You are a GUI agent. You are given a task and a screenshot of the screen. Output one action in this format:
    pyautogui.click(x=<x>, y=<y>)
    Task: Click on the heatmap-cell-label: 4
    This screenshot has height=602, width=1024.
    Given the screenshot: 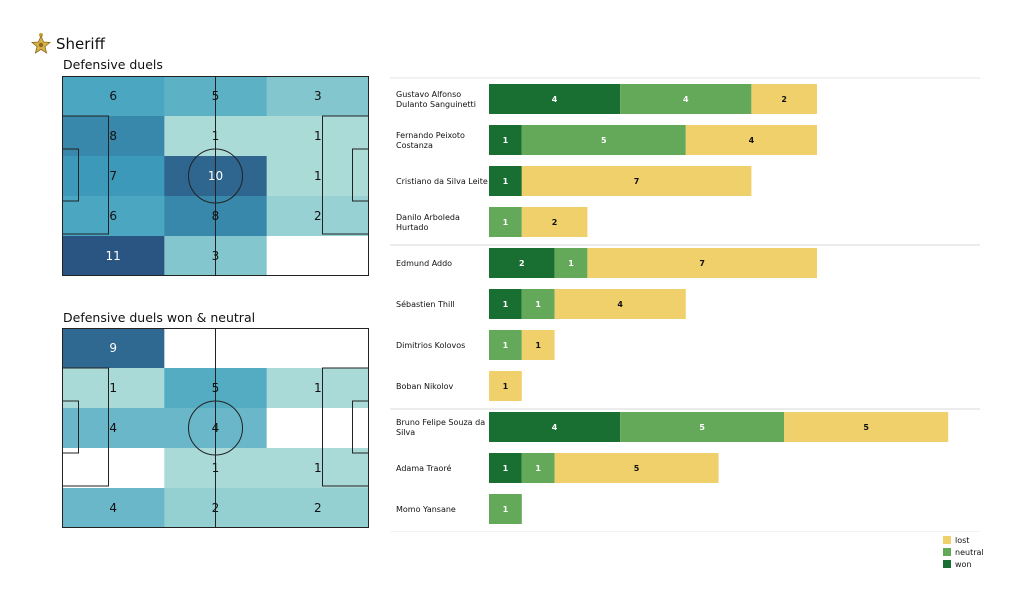 What is the action you would take?
    pyautogui.click(x=113, y=508)
    